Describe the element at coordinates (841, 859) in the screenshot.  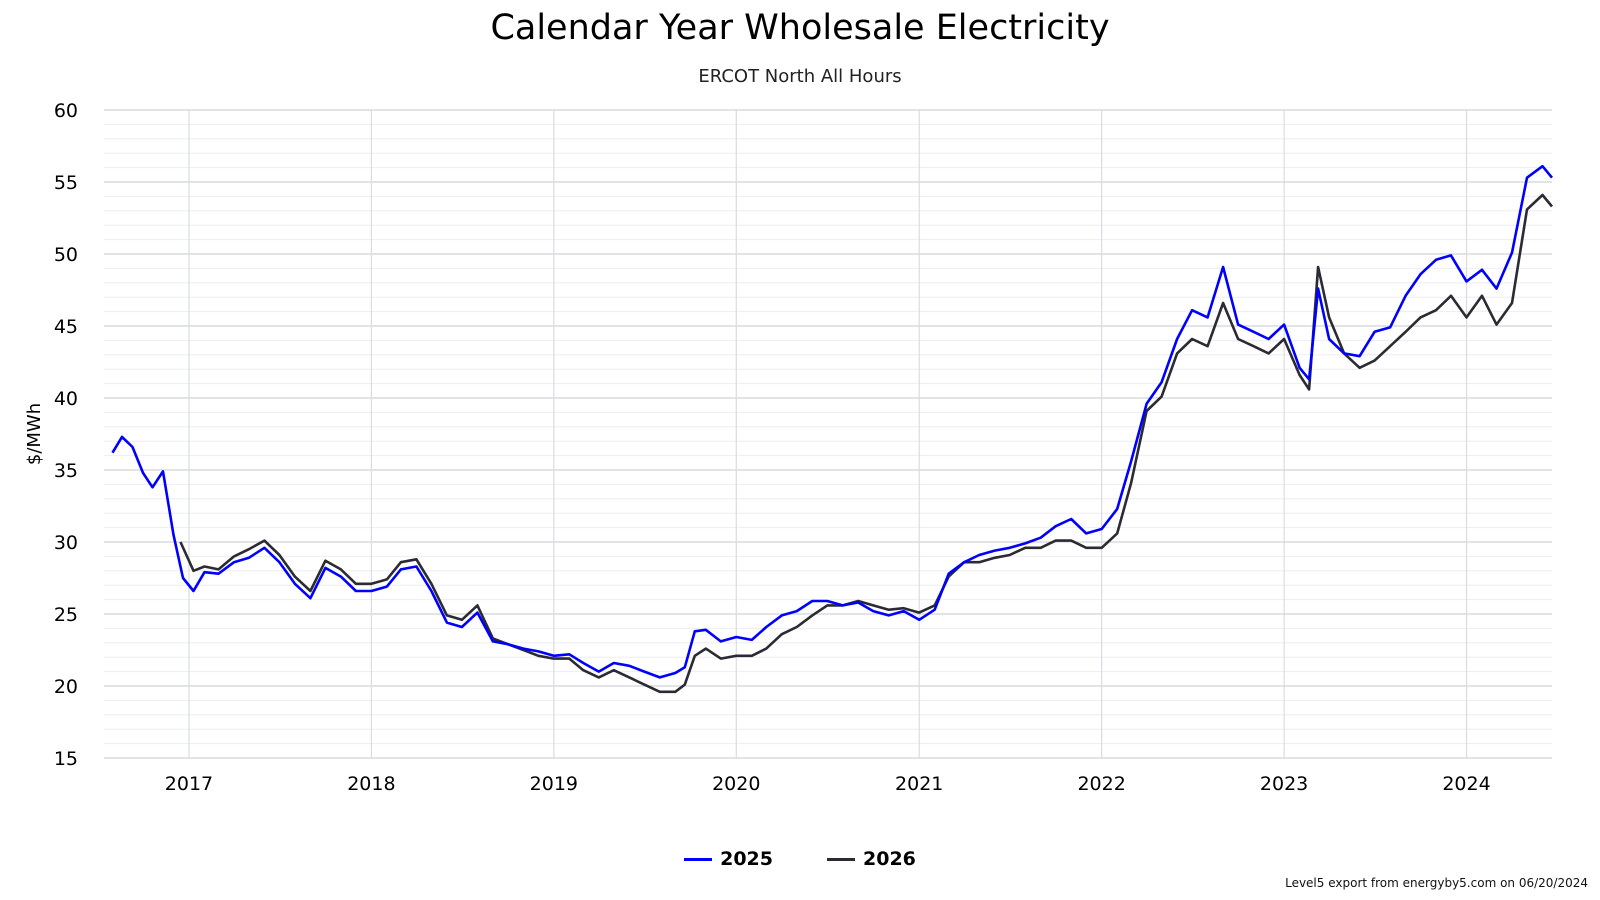
I see `legend-swatch-2026` at that location.